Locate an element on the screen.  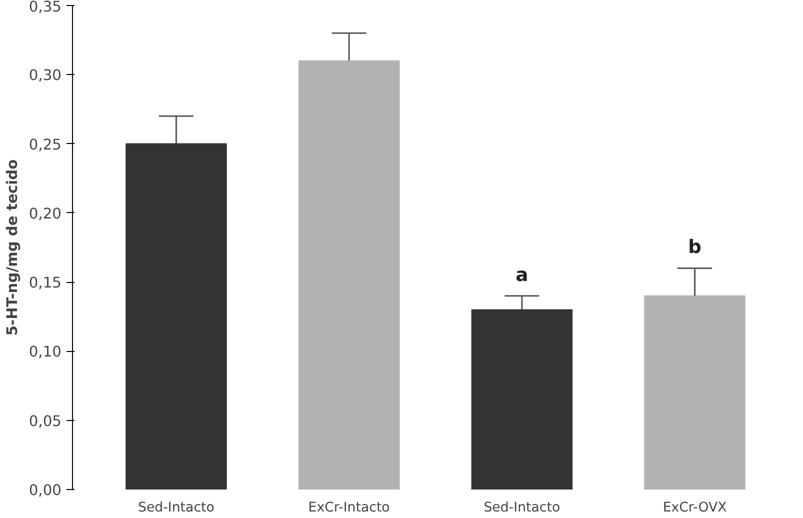
y-axis-title: 5-HT-ng/mg de tecido is located at coordinates (12, 247).